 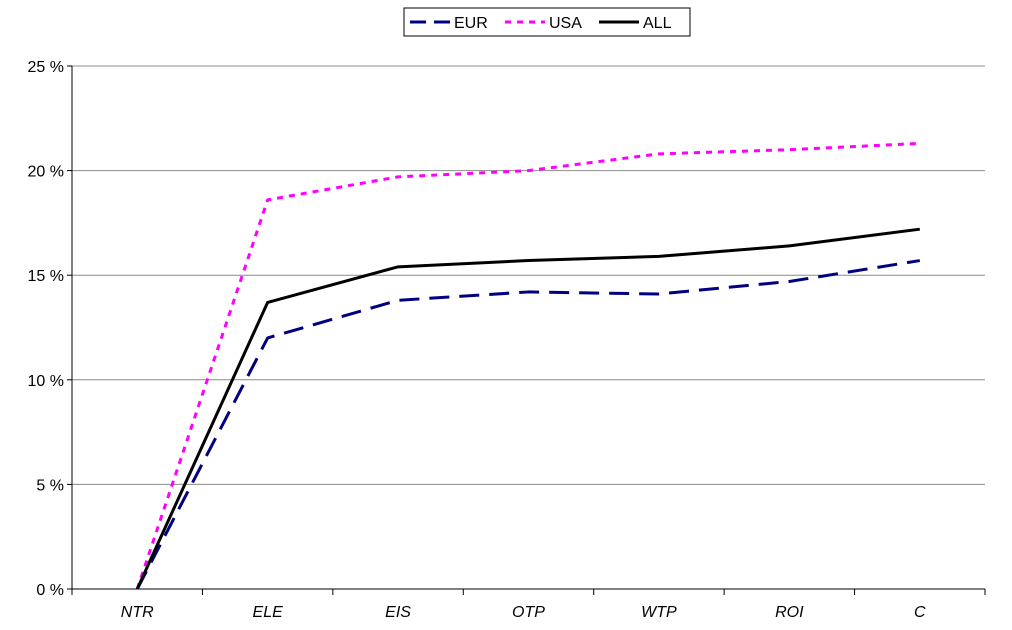 What do you see at coordinates (398, 612) in the screenshot?
I see `x-tick-label: EIS` at bounding box center [398, 612].